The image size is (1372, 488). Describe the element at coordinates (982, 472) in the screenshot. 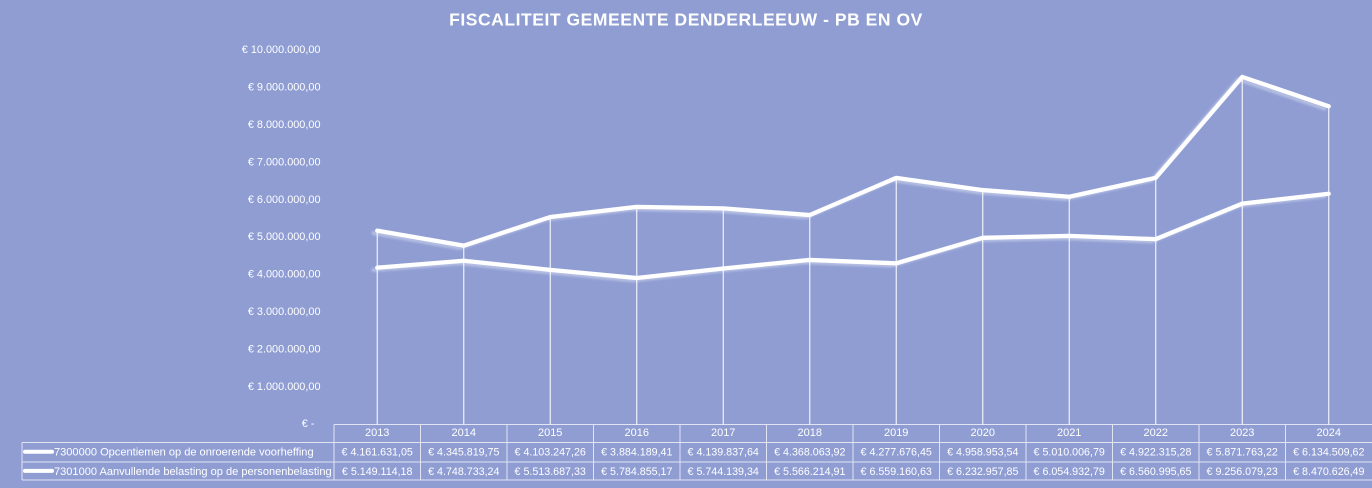

I see `svg-text: € 6.232.957,85` at that location.